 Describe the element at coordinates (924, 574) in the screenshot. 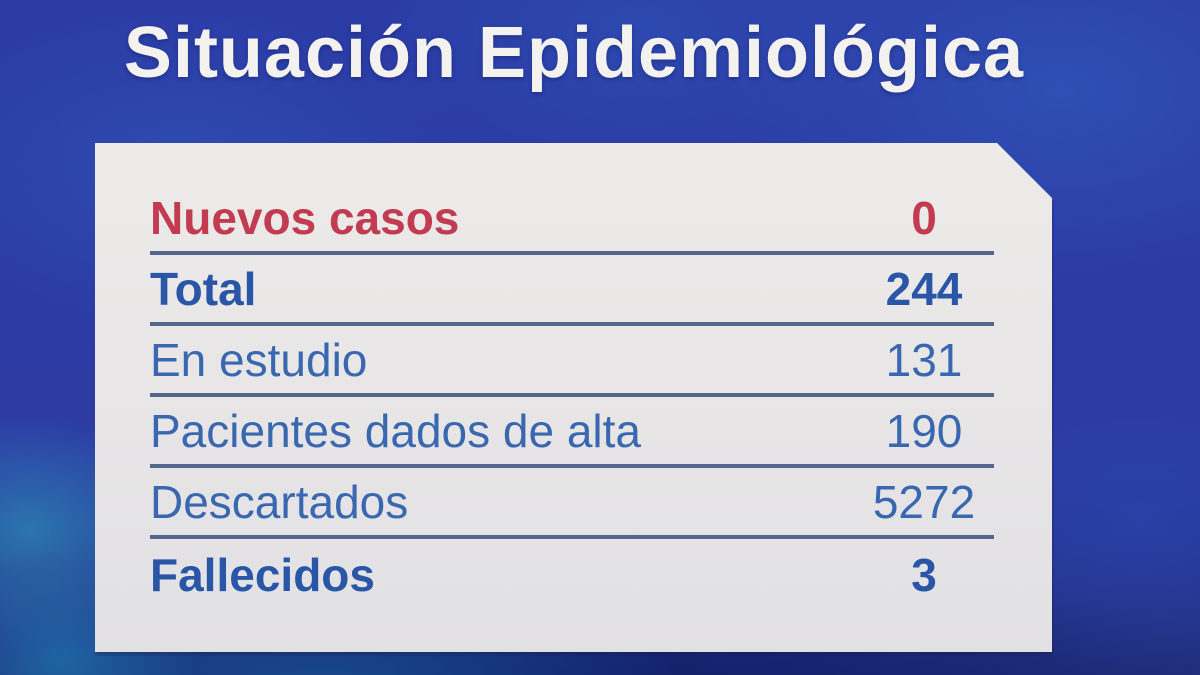

I see `row-value: 3` at that location.